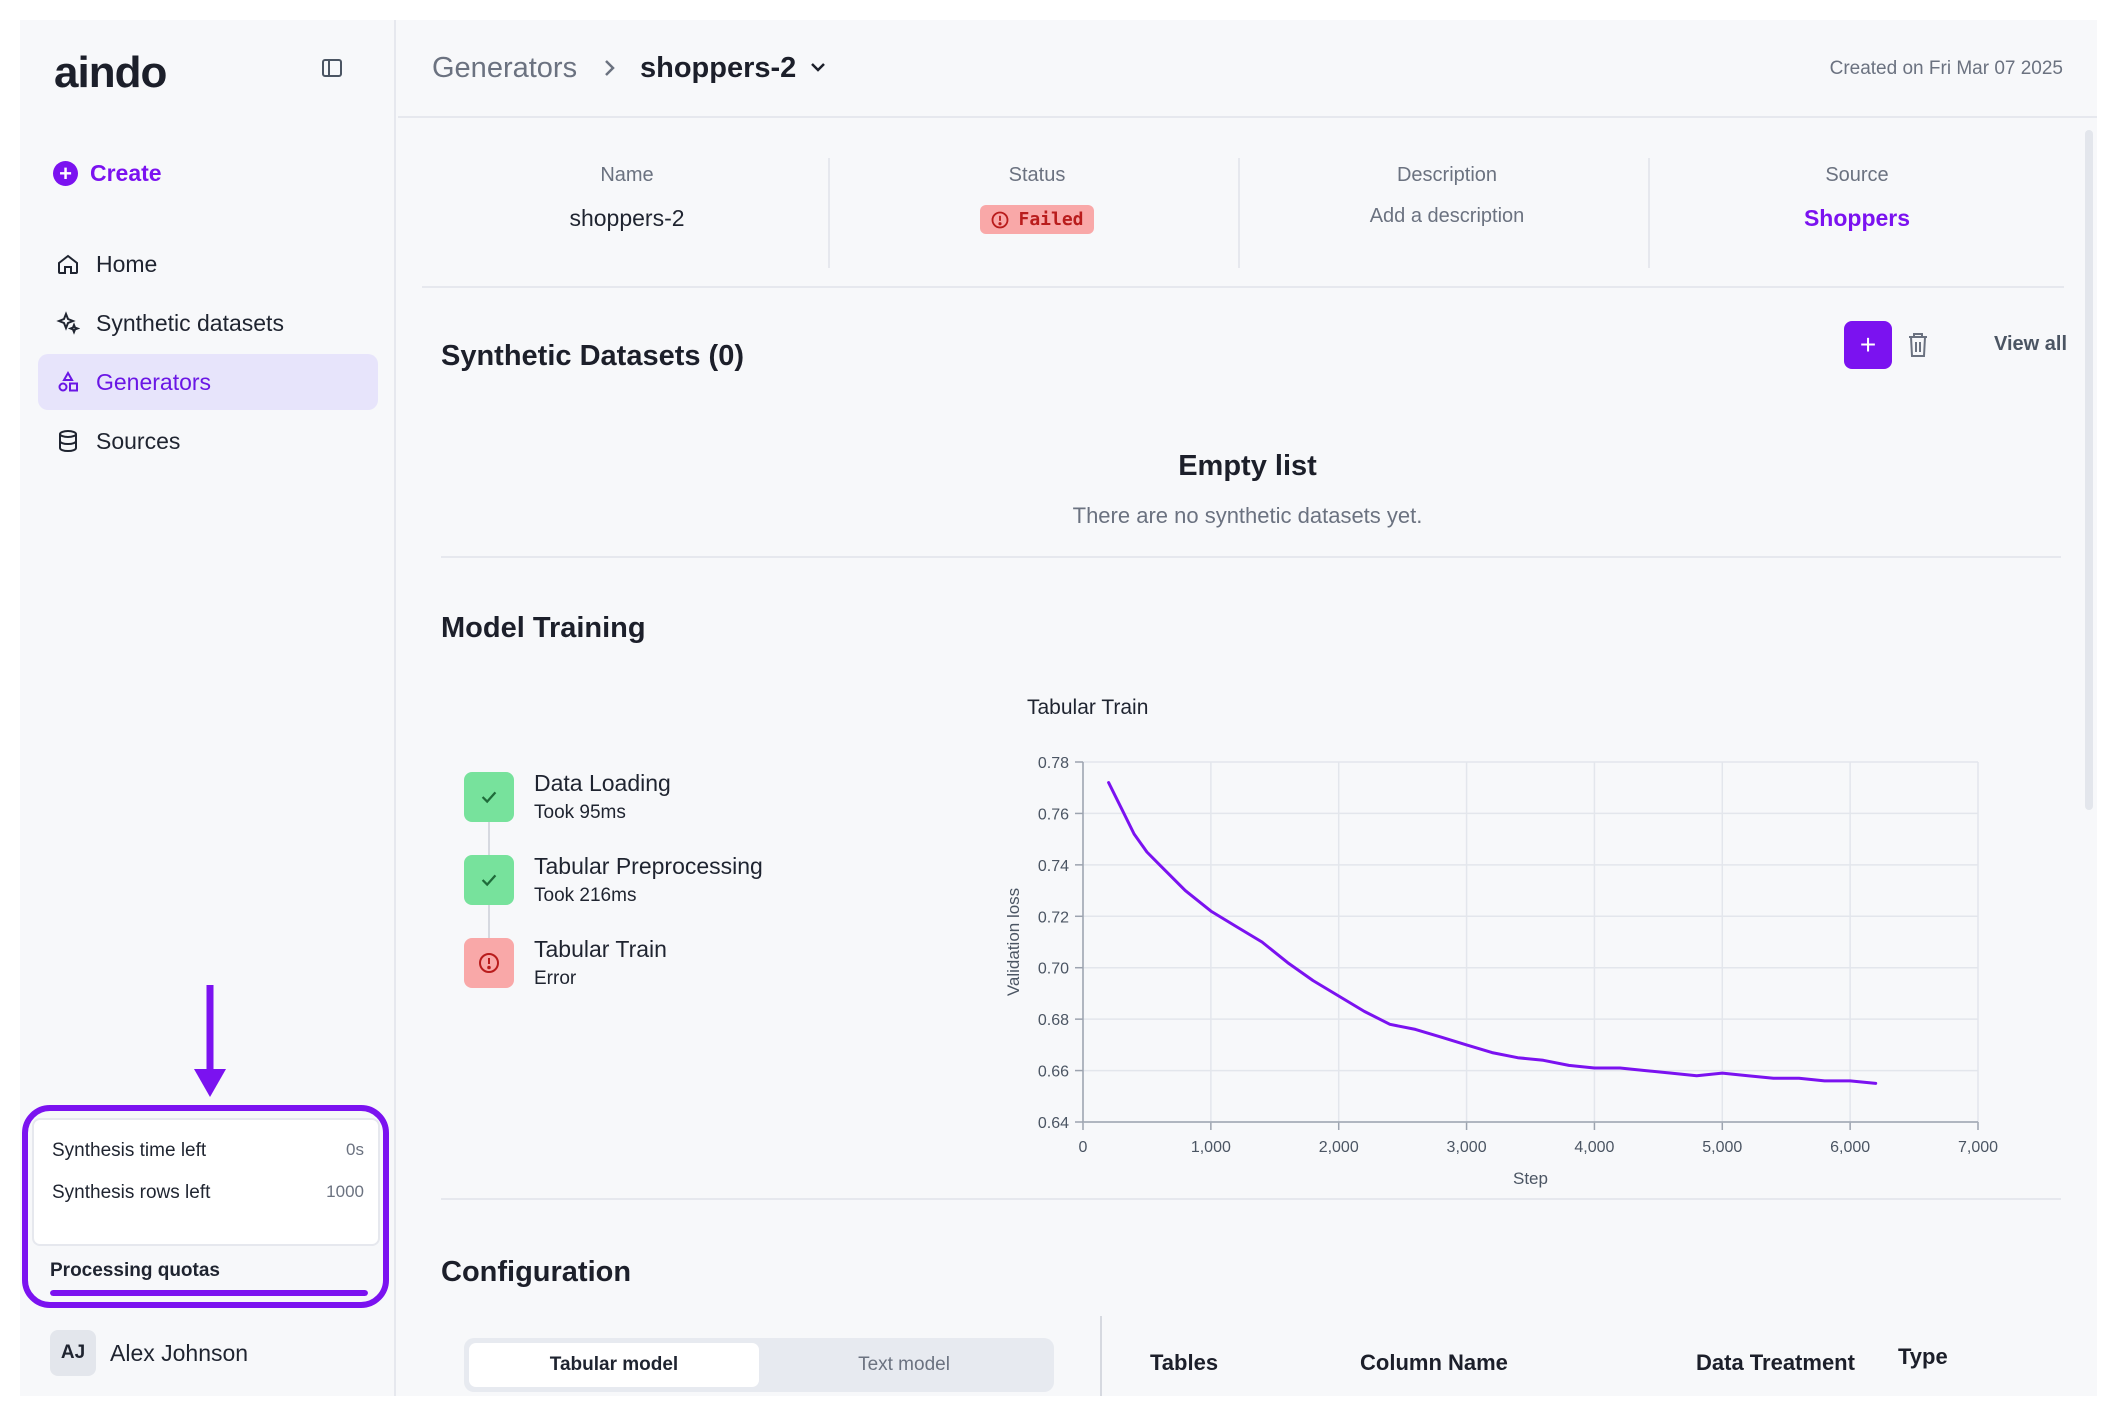  I want to click on step-data-loading: Data Loading Took 95ms, so click(664, 806).